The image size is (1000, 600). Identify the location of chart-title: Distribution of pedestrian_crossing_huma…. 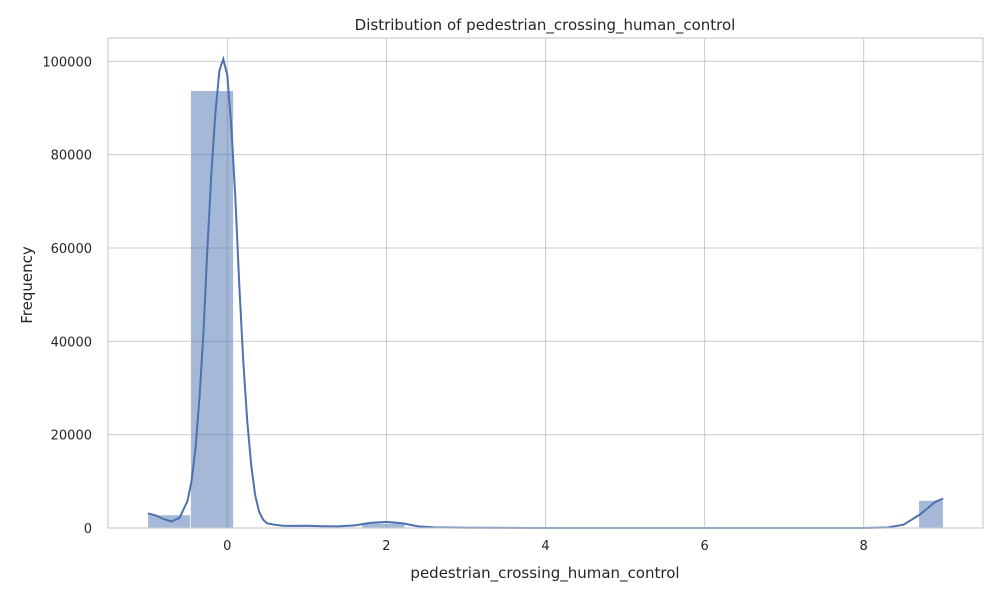
(545, 25).